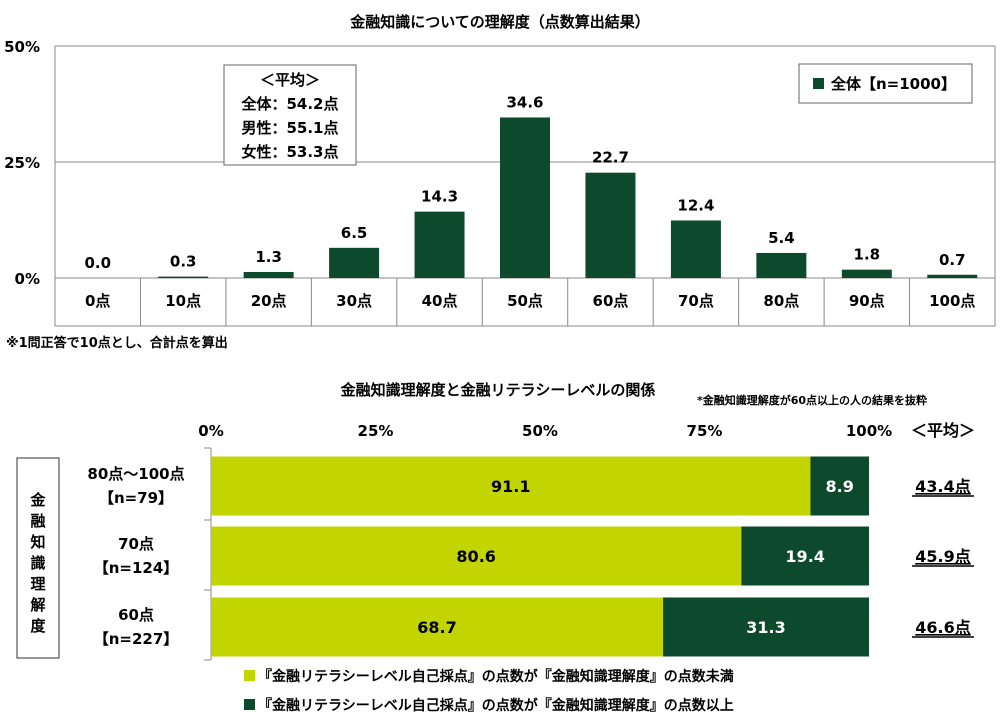 This screenshot has width=1000, height=723. I want to click on data-label: 0.3, so click(183, 262).